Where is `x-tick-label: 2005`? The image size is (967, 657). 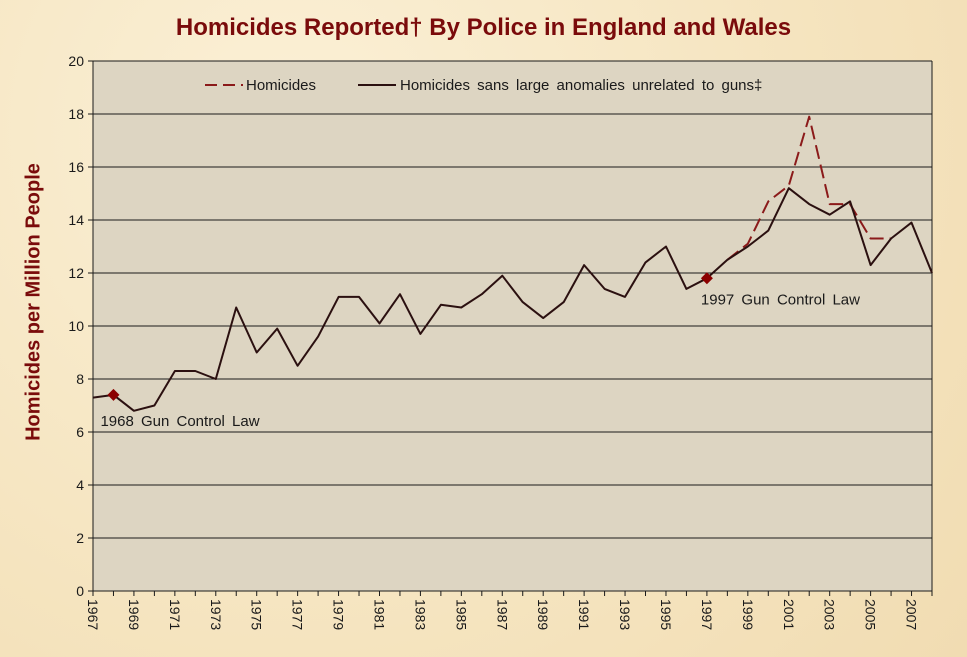 x-tick-label: 2005 is located at coordinates (871, 614).